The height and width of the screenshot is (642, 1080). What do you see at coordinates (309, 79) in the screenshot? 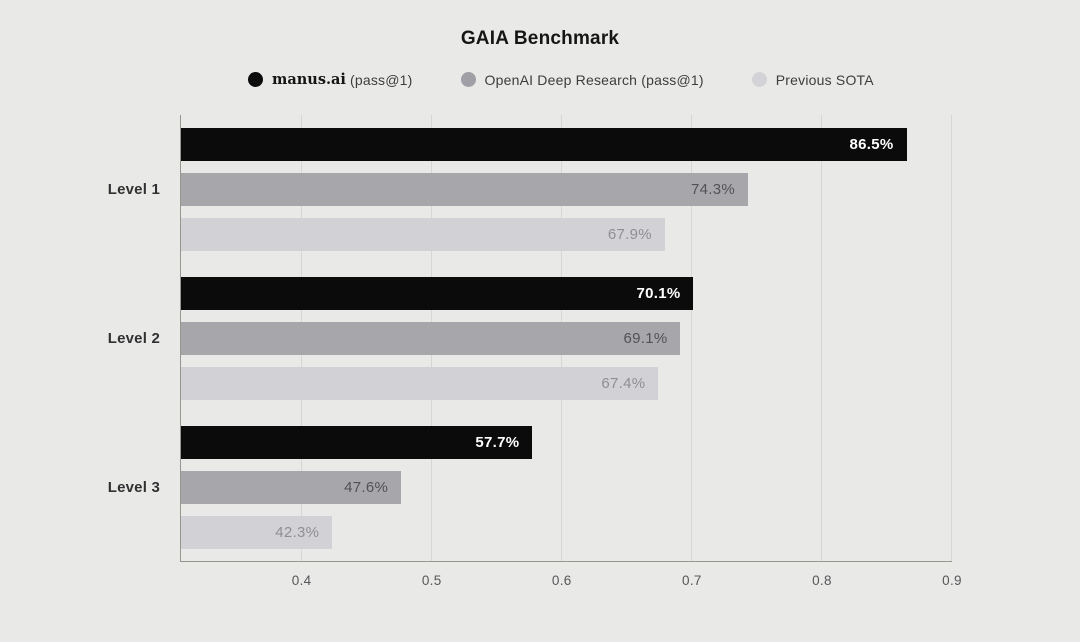
I see `legend-brand-manus: manus.ai` at bounding box center [309, 79].